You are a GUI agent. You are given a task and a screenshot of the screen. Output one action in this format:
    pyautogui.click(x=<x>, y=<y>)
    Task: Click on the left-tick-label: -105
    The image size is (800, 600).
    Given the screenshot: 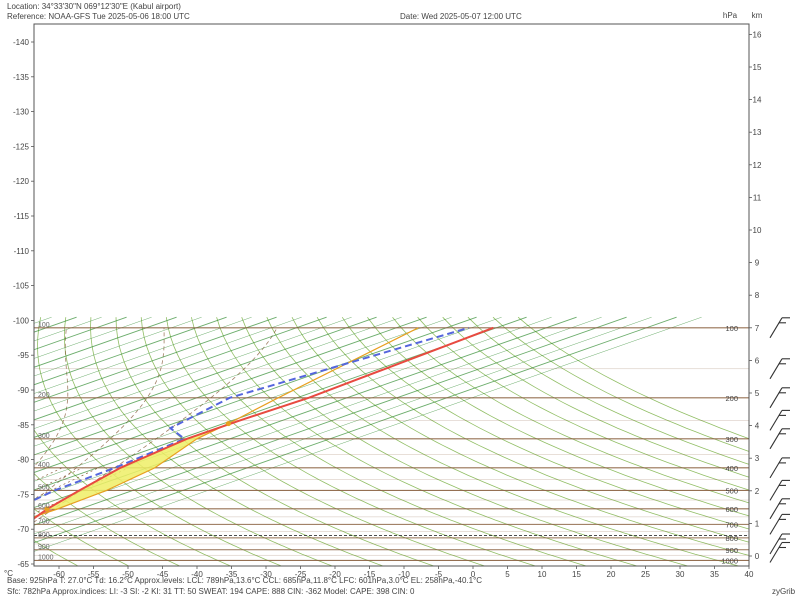 What is the action you would take?
    pyautogui.click(x=21, y=286)
    